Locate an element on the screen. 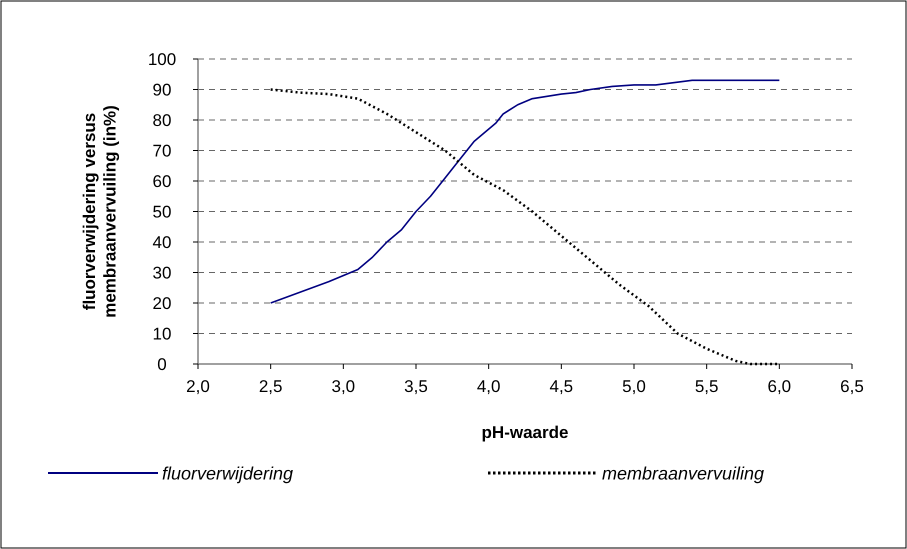 Image resolution: width=907 pixels, height=549 pixels. x-tick-label: 5,5 is located at coordinates (706, 386).